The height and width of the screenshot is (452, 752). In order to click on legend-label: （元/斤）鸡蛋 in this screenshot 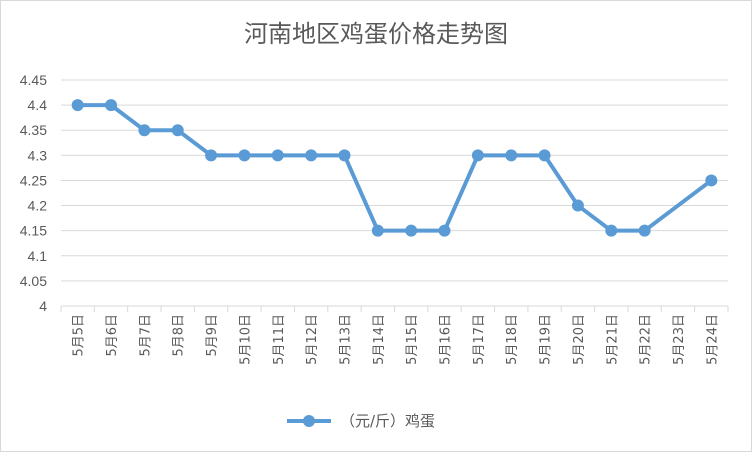, I will do `click(387, 421)`.